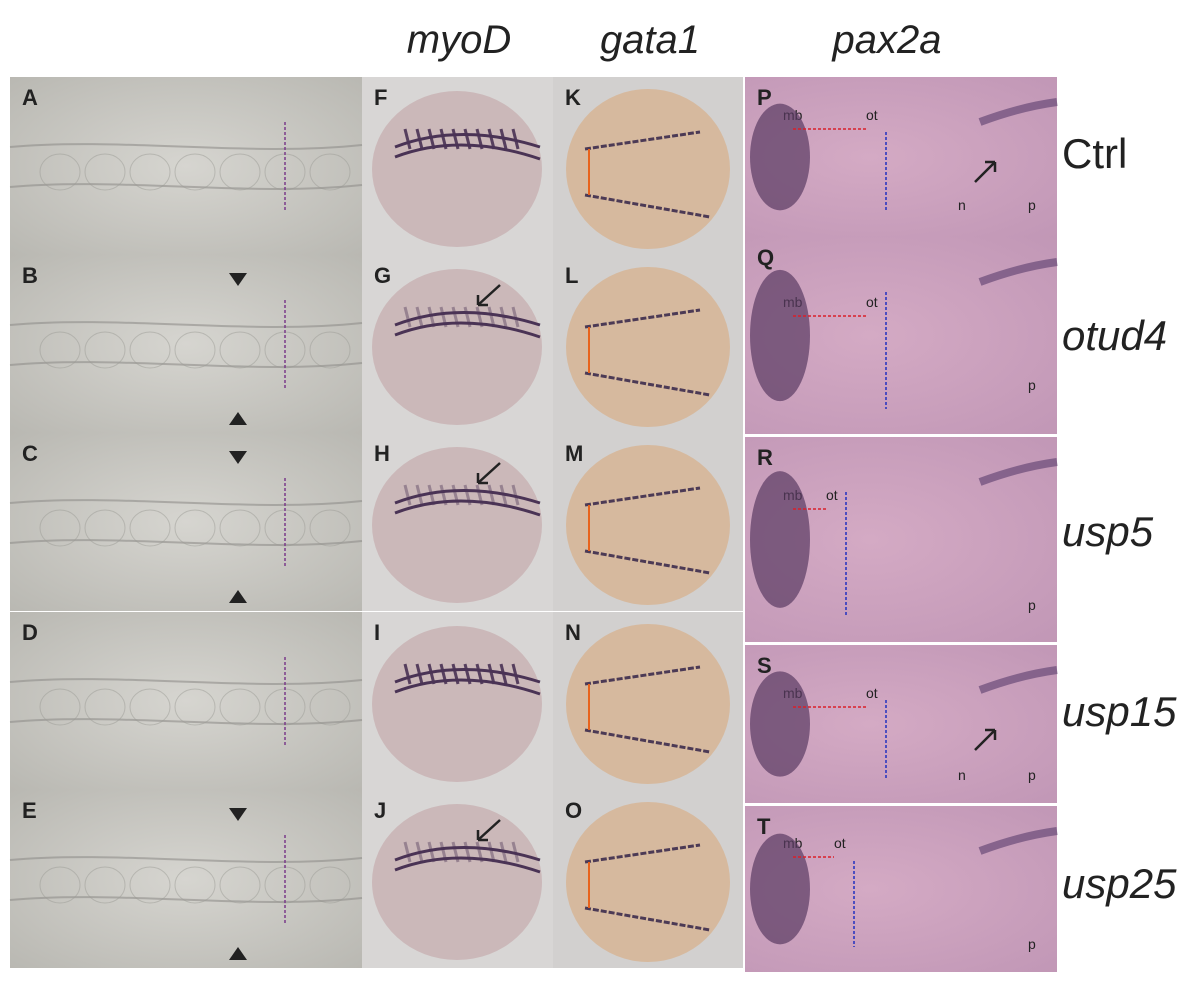 This screenshot has width=1200, height=985. Describe the element at coordinates (573, 632) in the screenshot. I see `panel-letter: N` at that location.